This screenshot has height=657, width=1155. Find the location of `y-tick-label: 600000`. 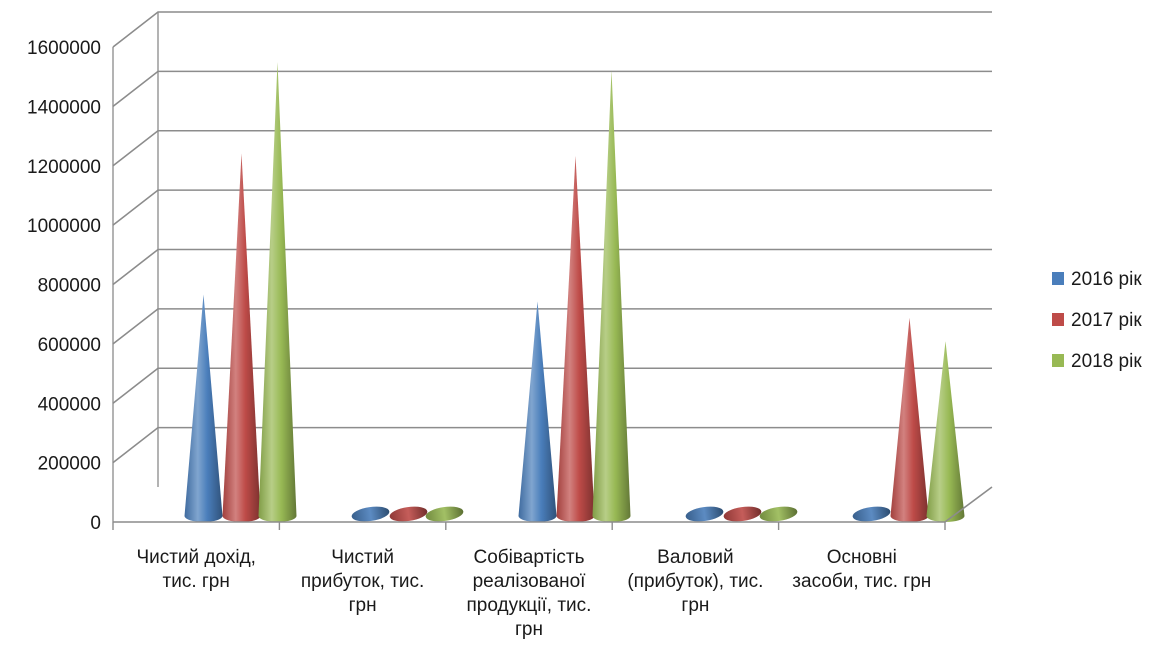

y-tick-label: 600000 is located at coordinates (69, 345).